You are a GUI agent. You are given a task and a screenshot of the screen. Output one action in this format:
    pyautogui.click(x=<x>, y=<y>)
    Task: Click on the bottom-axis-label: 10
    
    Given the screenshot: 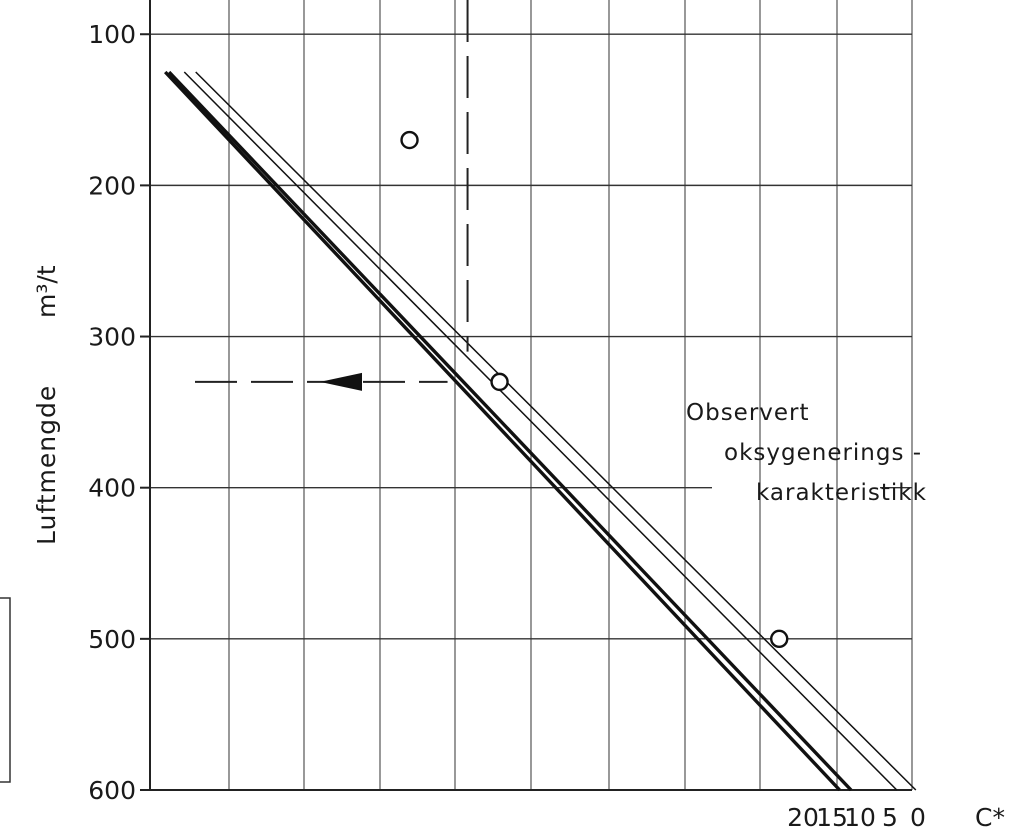 What is the action you would take?
    pyautogui.click(x=860, y=817)
    